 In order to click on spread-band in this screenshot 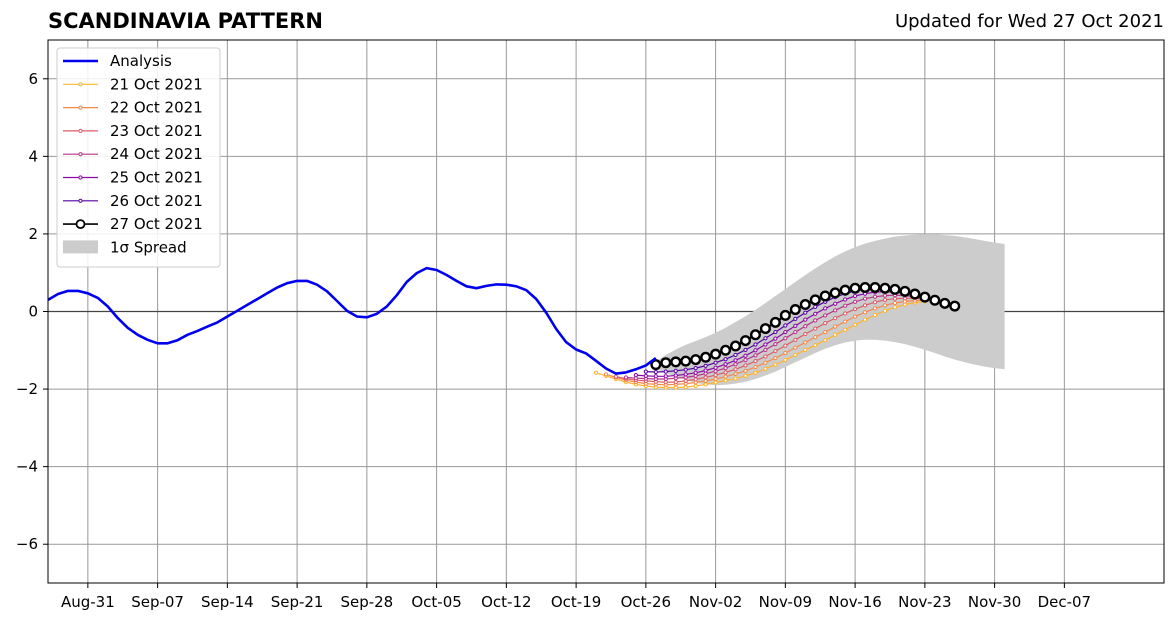, I will do `click(830, 310)`.